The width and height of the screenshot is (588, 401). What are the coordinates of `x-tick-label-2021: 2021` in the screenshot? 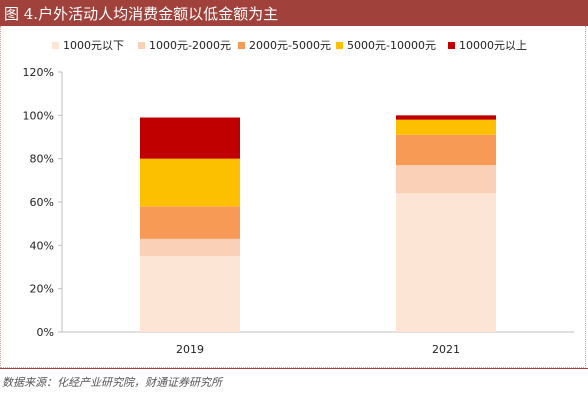 It's located at (446, 349).